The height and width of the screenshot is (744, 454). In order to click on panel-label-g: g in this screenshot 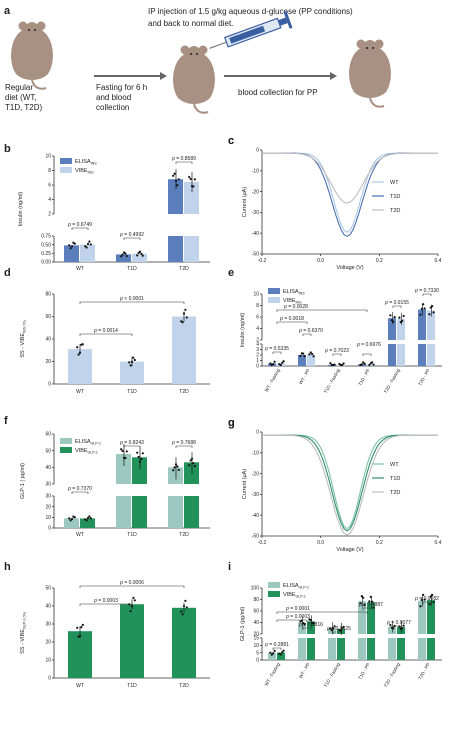, I will do `click(231, 423)`.